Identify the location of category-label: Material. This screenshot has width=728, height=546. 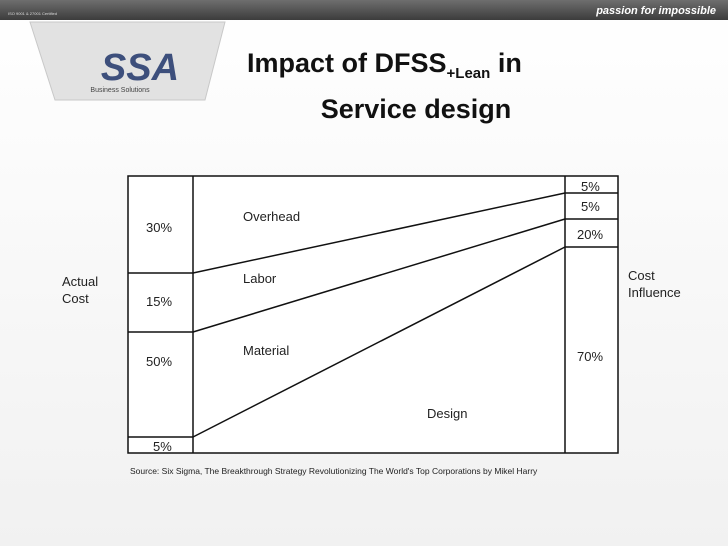
(266, 350).